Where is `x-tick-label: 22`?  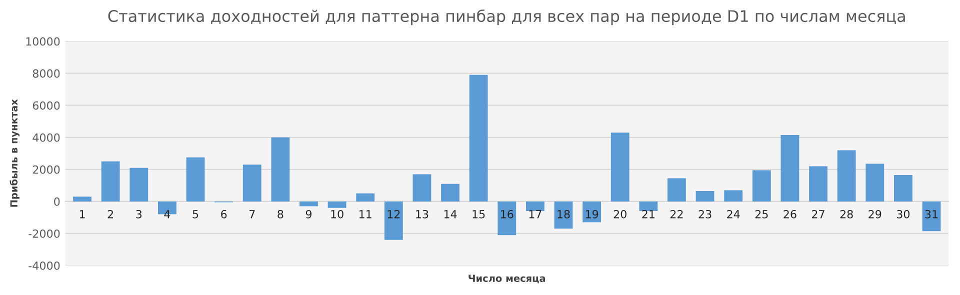
x-tick-label: 22 is located at coordinates (676, 214).